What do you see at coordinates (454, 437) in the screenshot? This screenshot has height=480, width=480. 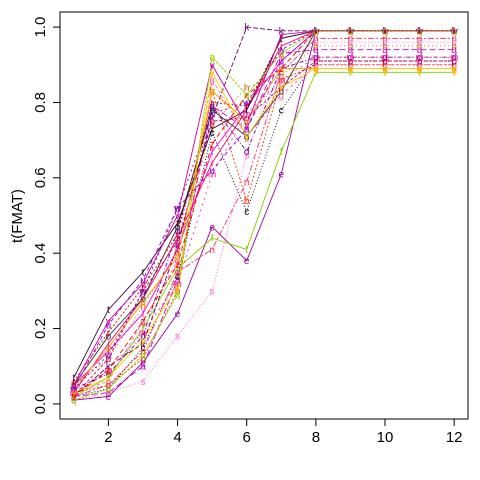 I see `x-tick-label: 12` at bounding box center [454, 437].